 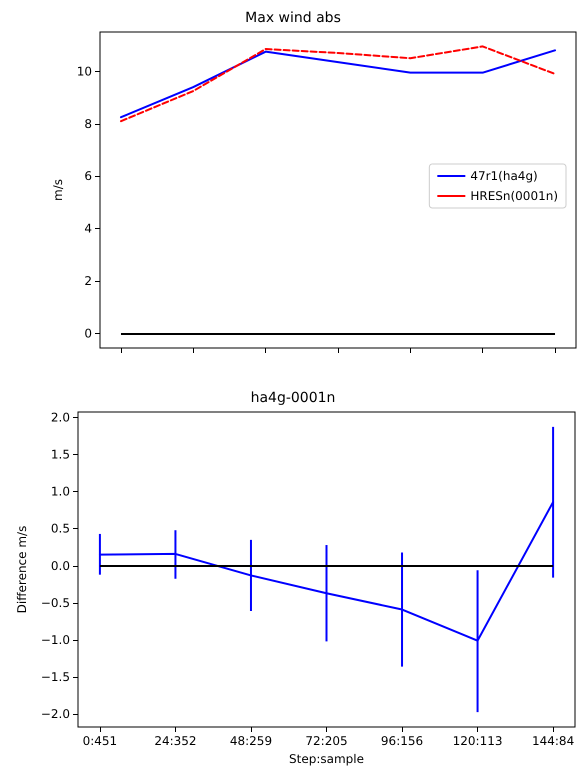 I want to click on y-tick-label: 8, so click(x=88, y=123).